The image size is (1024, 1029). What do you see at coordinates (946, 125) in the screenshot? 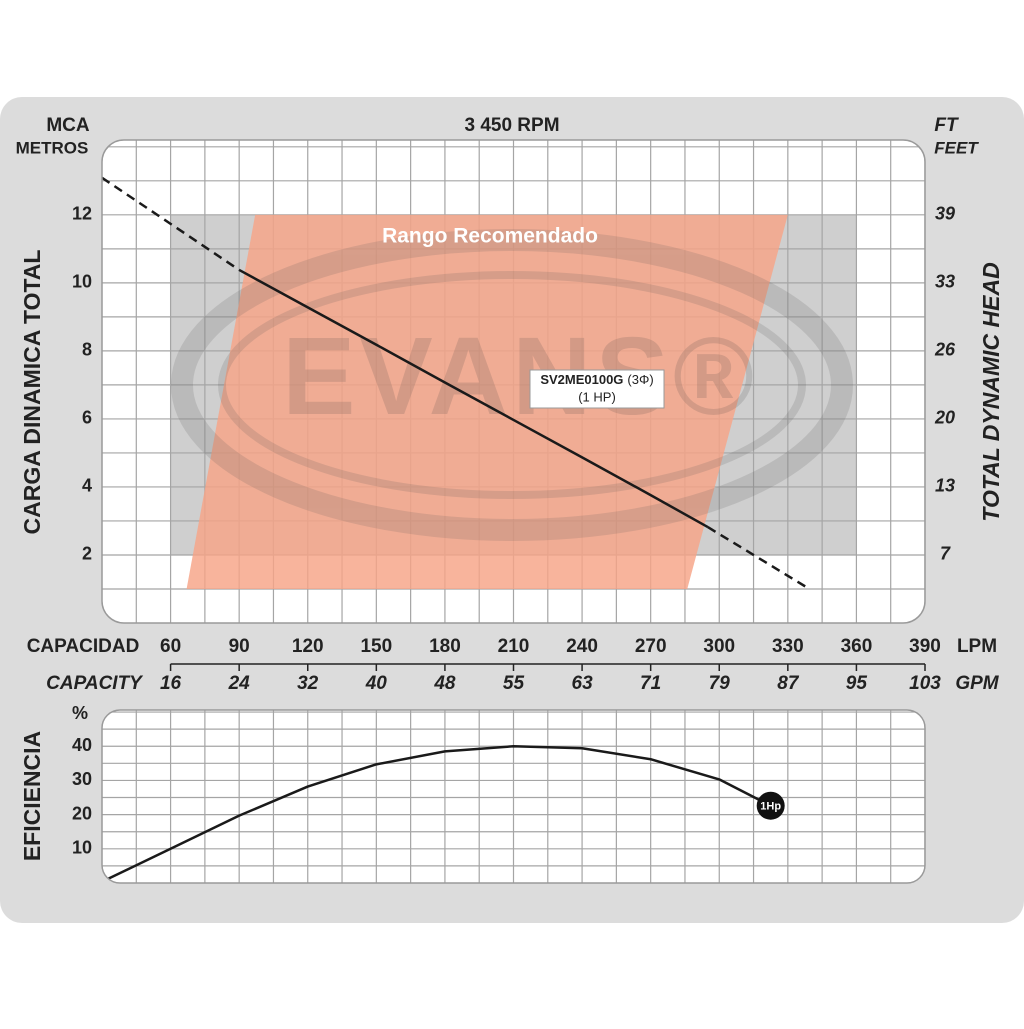
I see `right-unit: FT` at bounding box center [946, 125].